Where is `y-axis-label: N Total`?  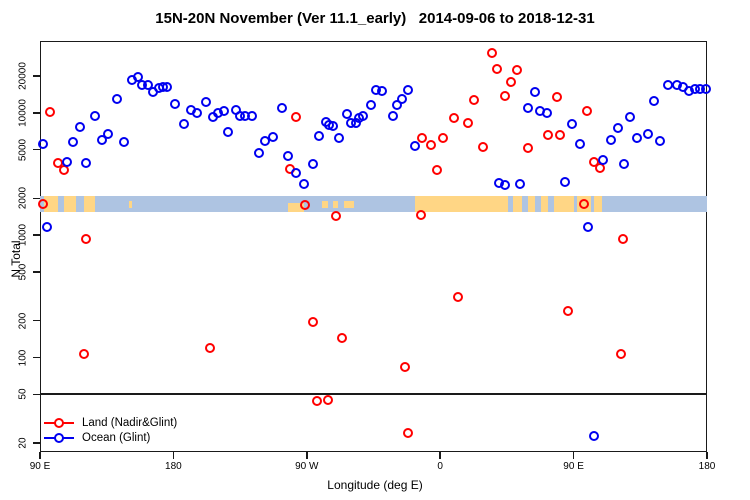
y-axis-label: N Total is located at coordinates (16, 259).